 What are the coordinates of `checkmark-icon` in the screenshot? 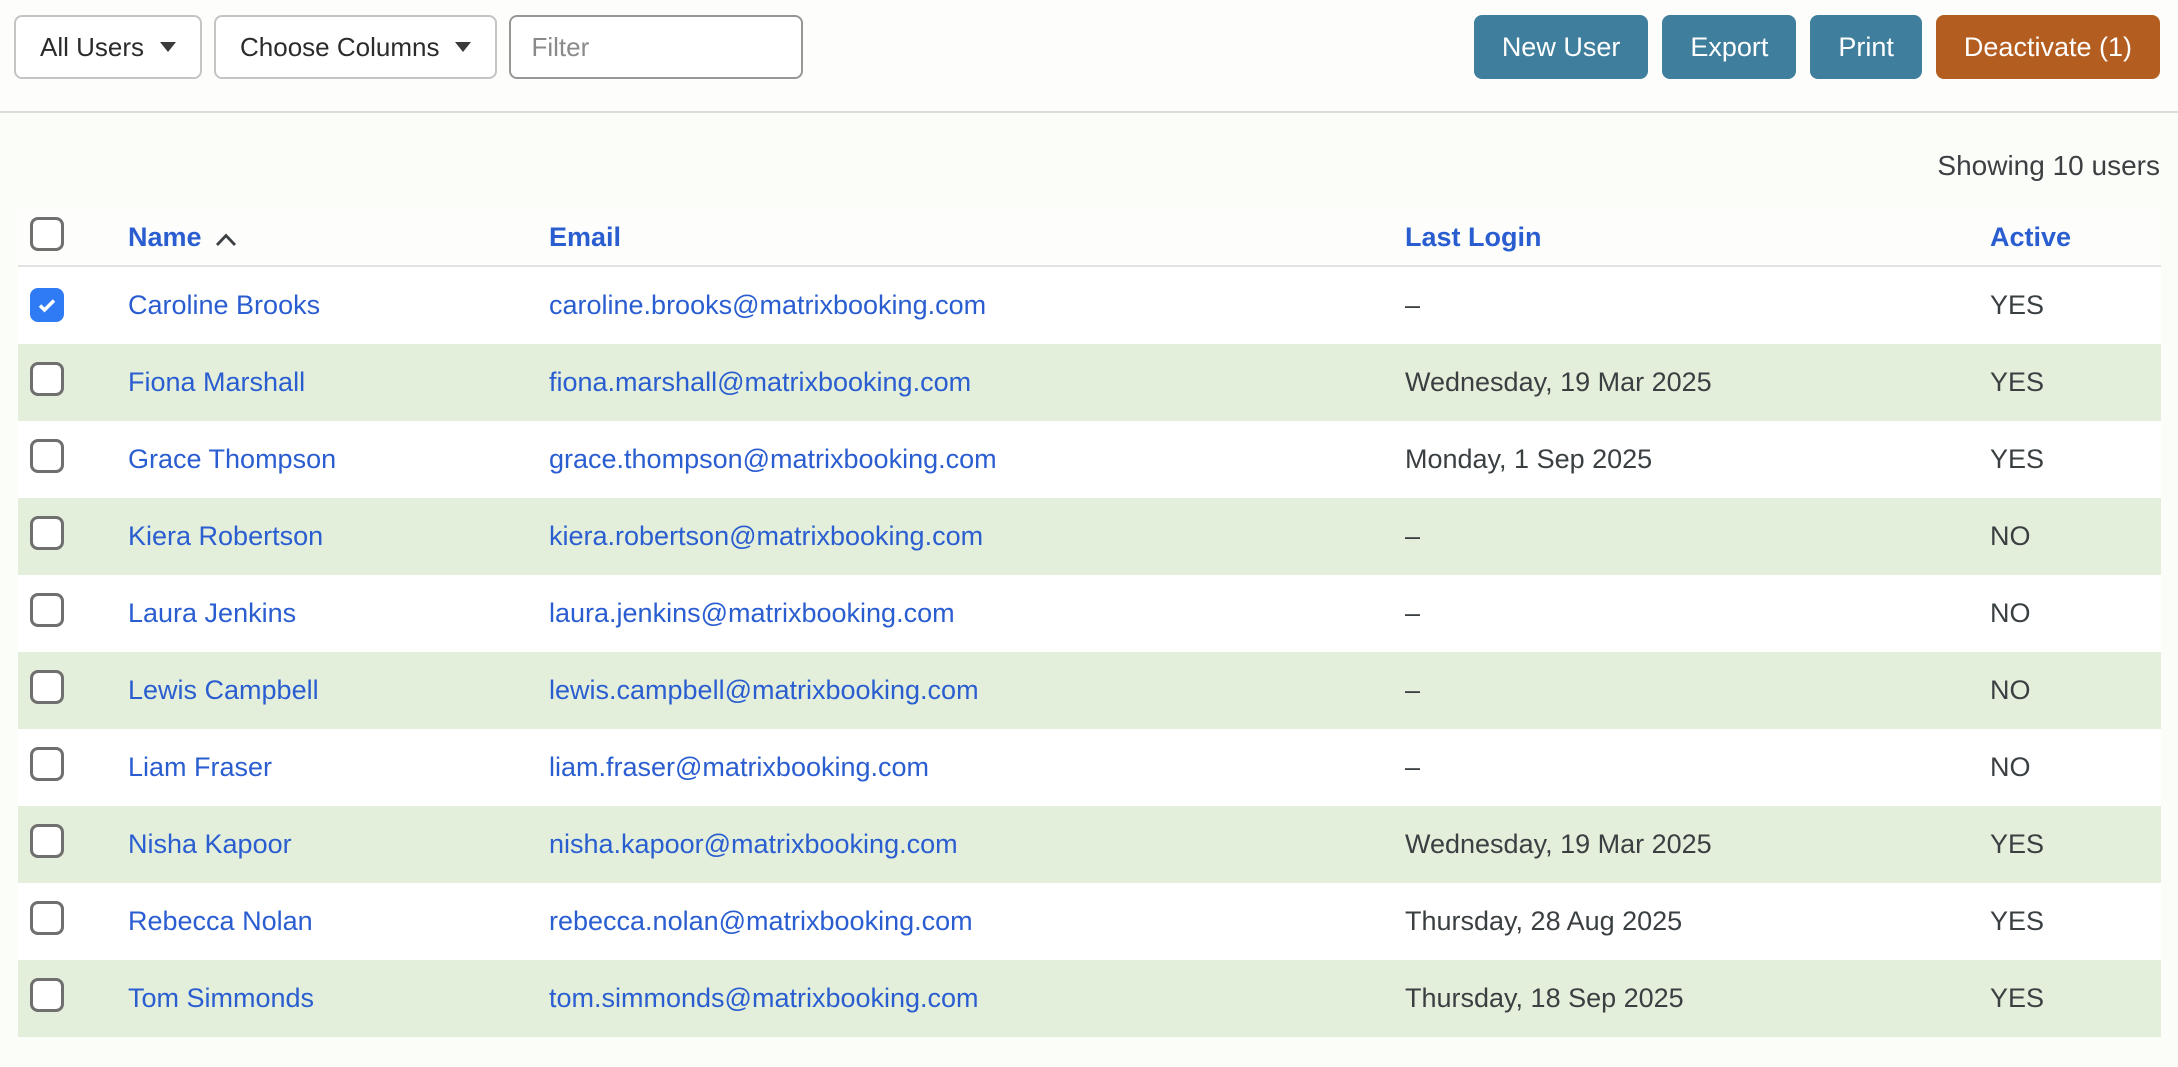 It's located at (47, 305).